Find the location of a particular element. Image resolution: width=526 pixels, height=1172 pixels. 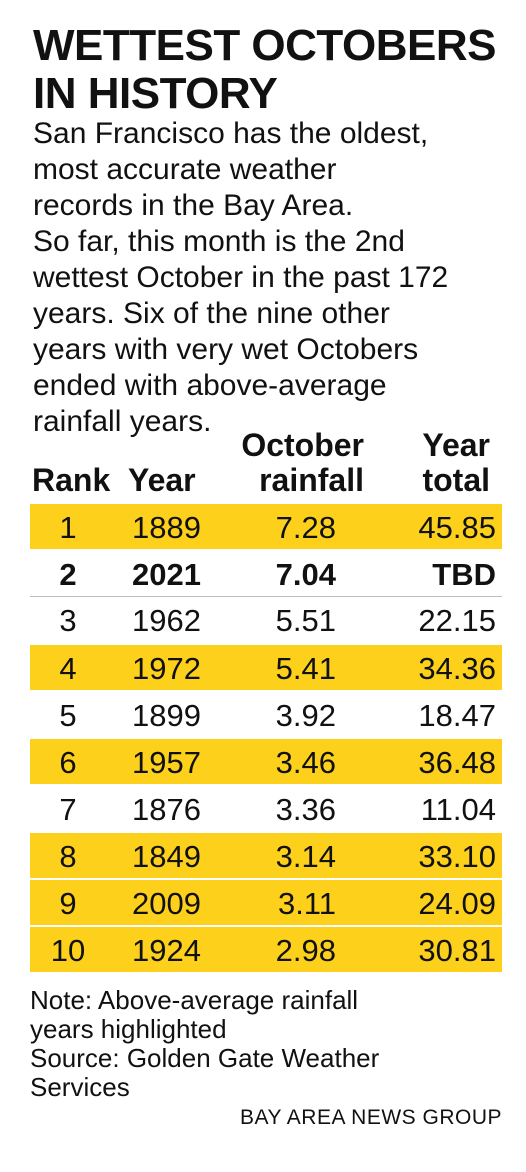

year-cell: 1962 is located at coordinates (166, 620).